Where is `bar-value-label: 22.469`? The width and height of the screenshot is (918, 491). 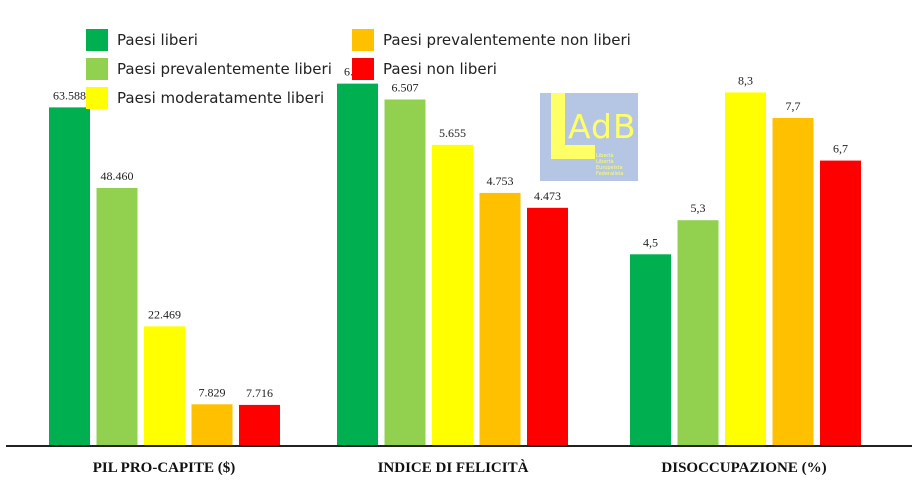 bar-value-label: 22.469 is located at coordinates (164, 314).